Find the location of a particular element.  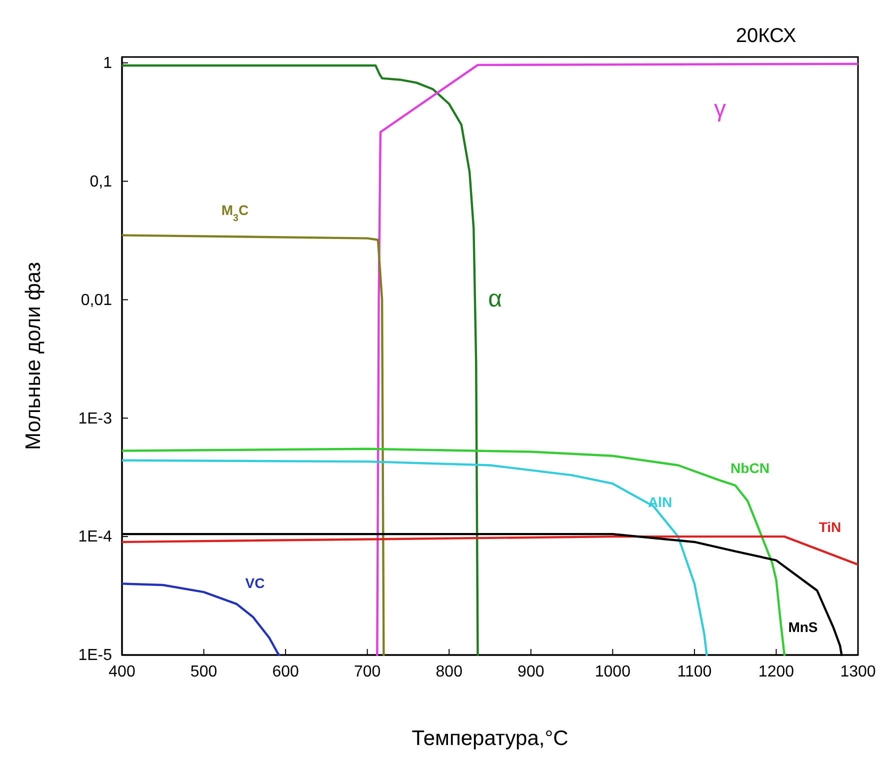

x-tick-label: 1200 is located at coordinates (776, 671).